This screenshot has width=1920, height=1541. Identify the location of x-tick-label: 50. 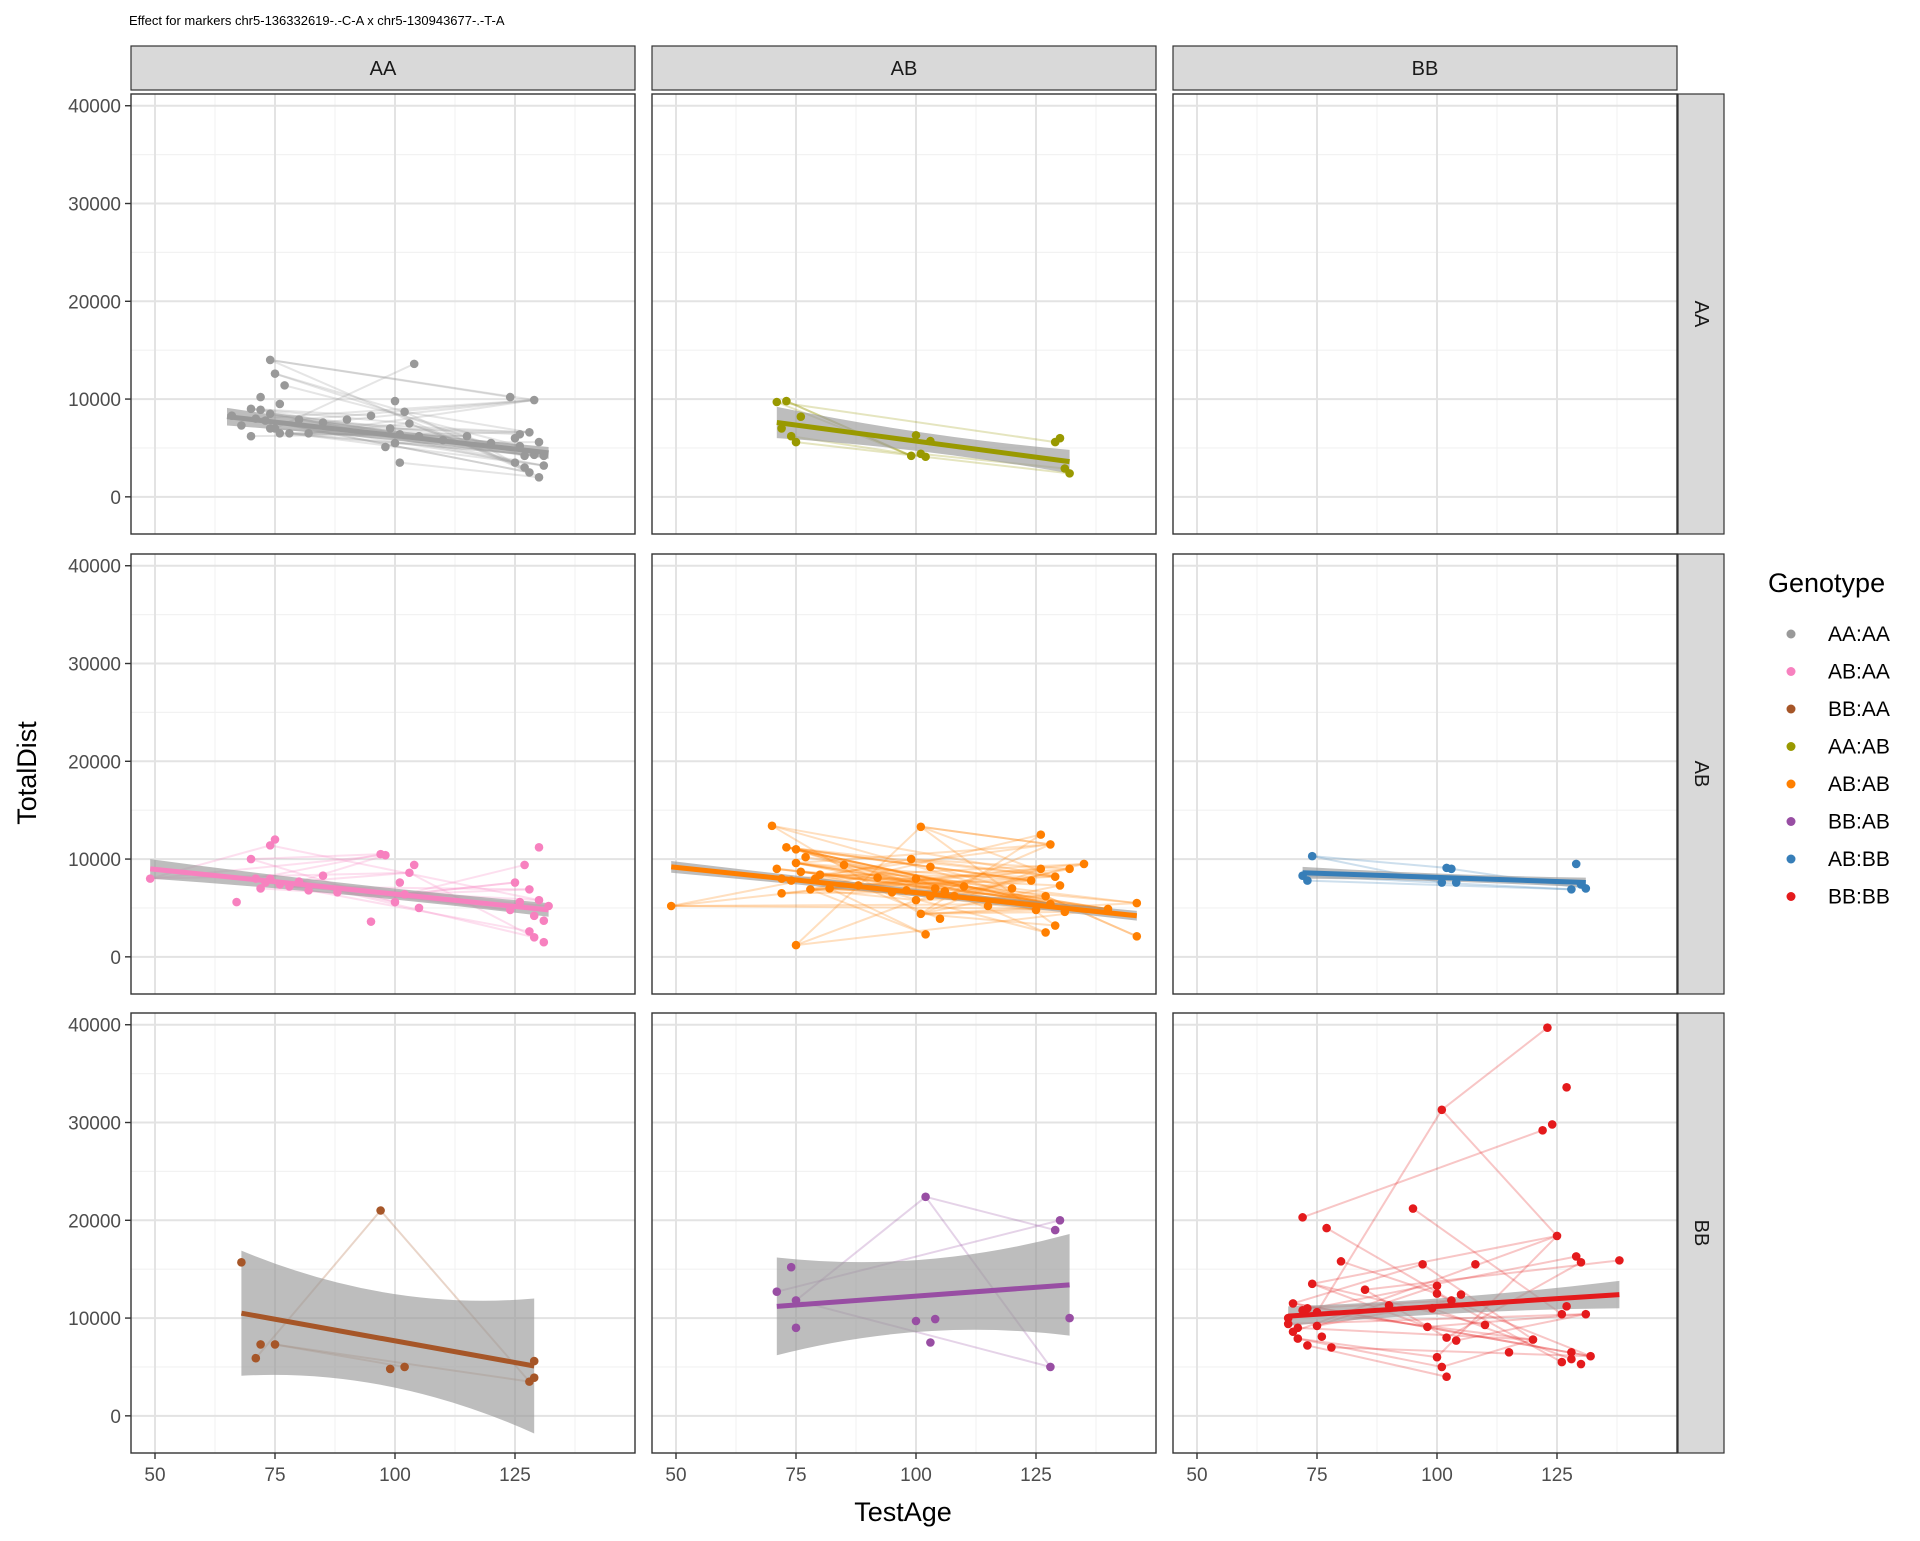
(1196, 1475).